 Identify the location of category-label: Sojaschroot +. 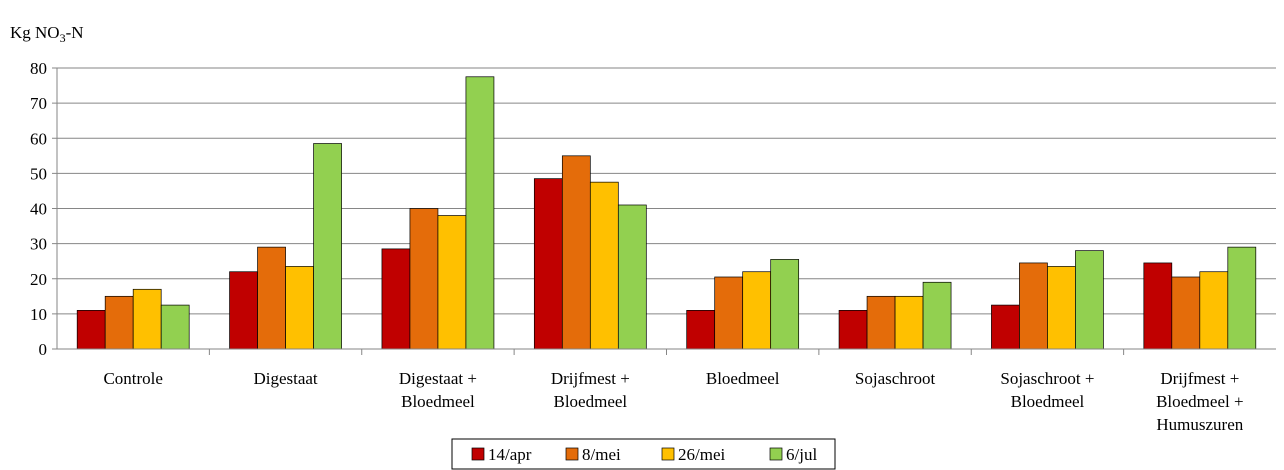
(1047, 378).